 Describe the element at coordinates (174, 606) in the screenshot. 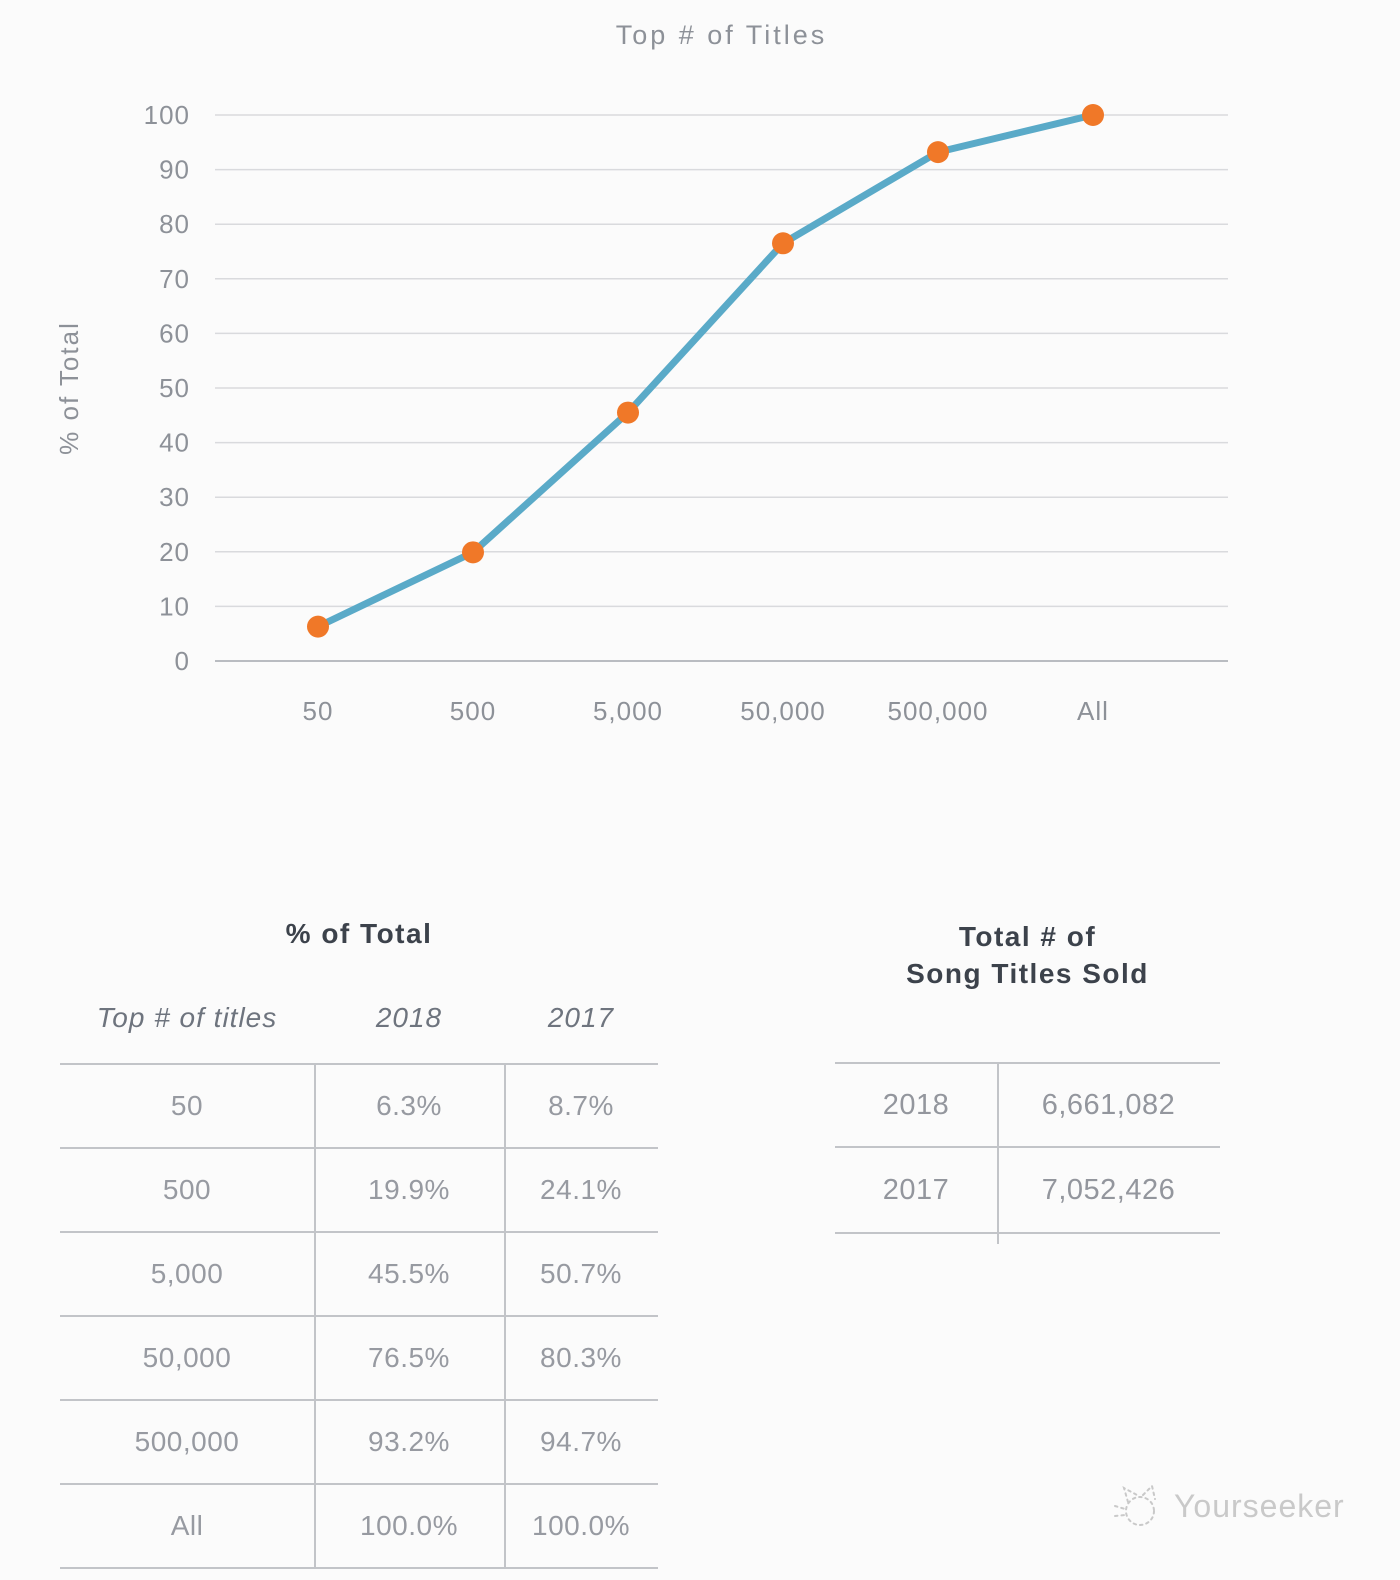

I see `y-tick-label: 10` at that location.